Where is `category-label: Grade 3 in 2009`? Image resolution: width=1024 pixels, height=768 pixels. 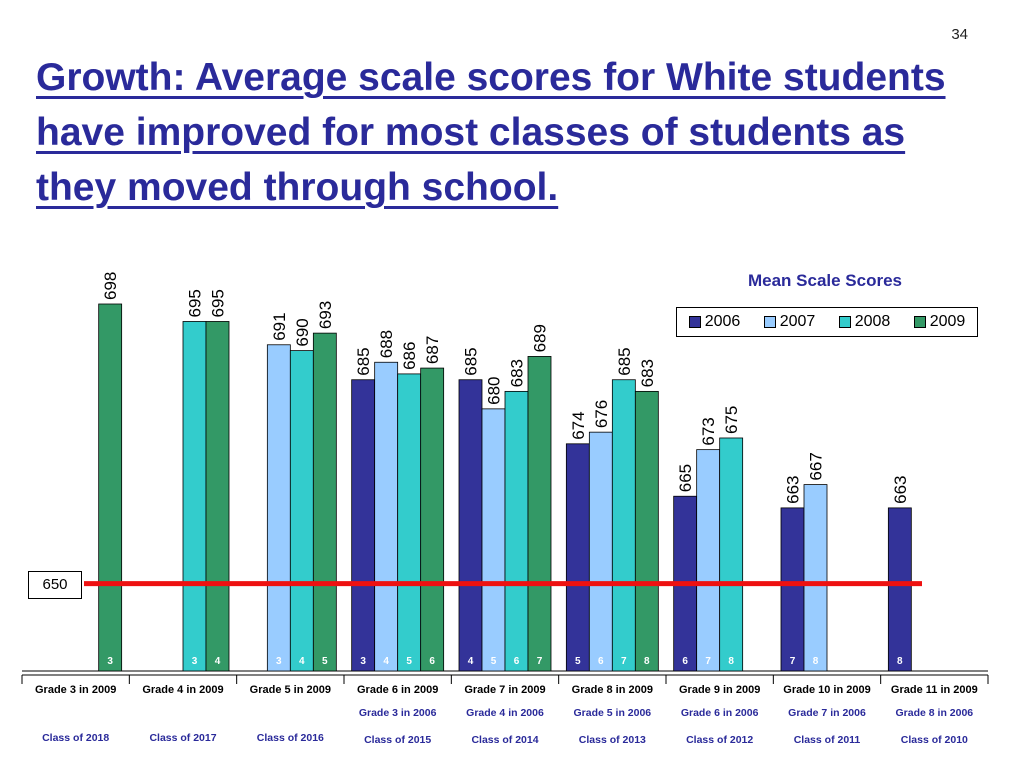
category-label: Grade 3 in 2009 is located at coordinates (75, 690).